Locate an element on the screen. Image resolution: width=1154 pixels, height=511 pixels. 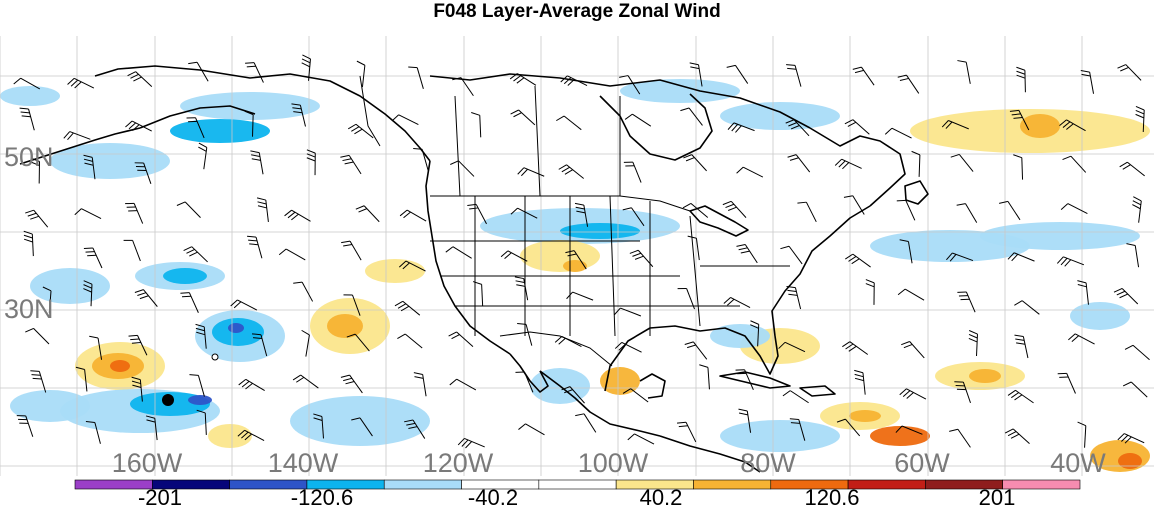
yucatan is located at coordinates (652, 386).